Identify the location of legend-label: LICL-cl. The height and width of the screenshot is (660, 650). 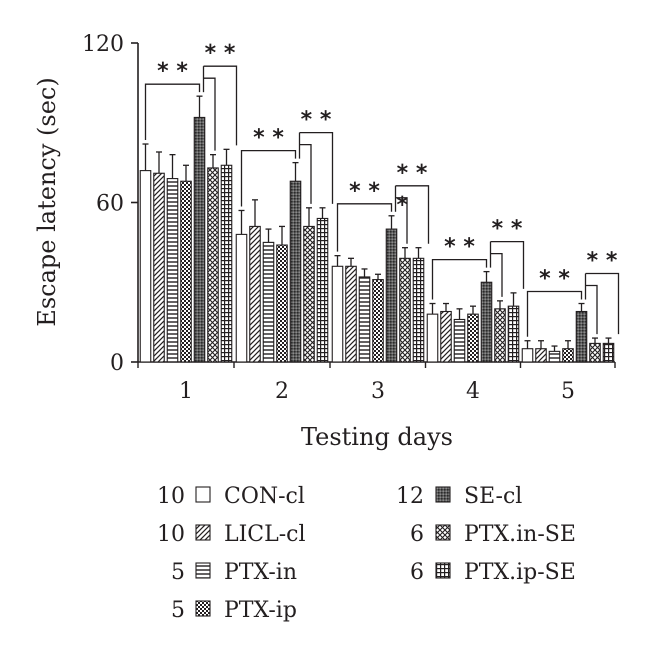
(265, 534).